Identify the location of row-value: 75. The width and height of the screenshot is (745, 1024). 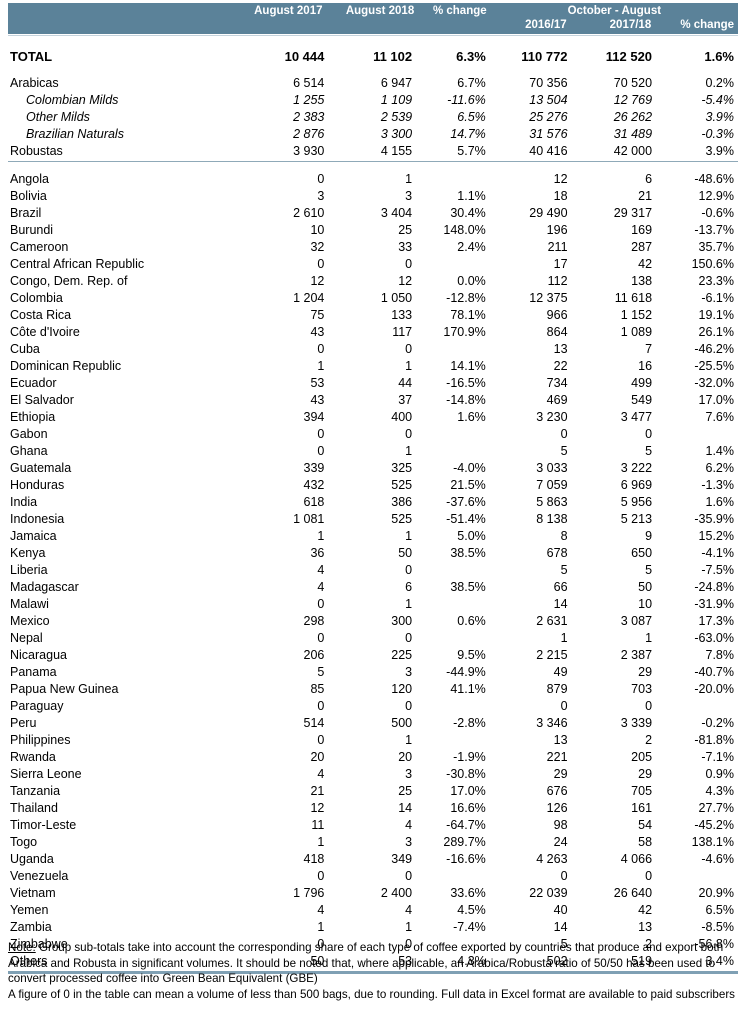
(317, 315).